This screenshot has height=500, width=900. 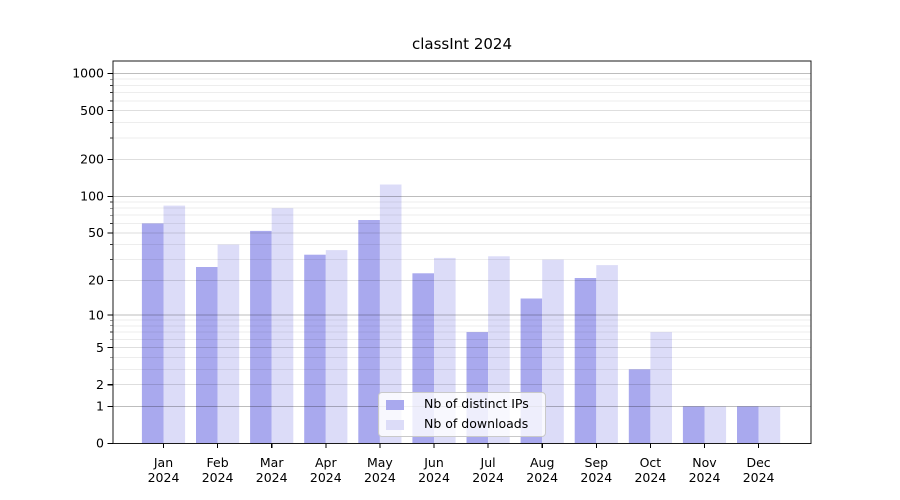 What do you see at coordinates (96, 314) in the screenshot?
I see `y-axis-tick-label-10: 10` at bounding box center [96, 314].